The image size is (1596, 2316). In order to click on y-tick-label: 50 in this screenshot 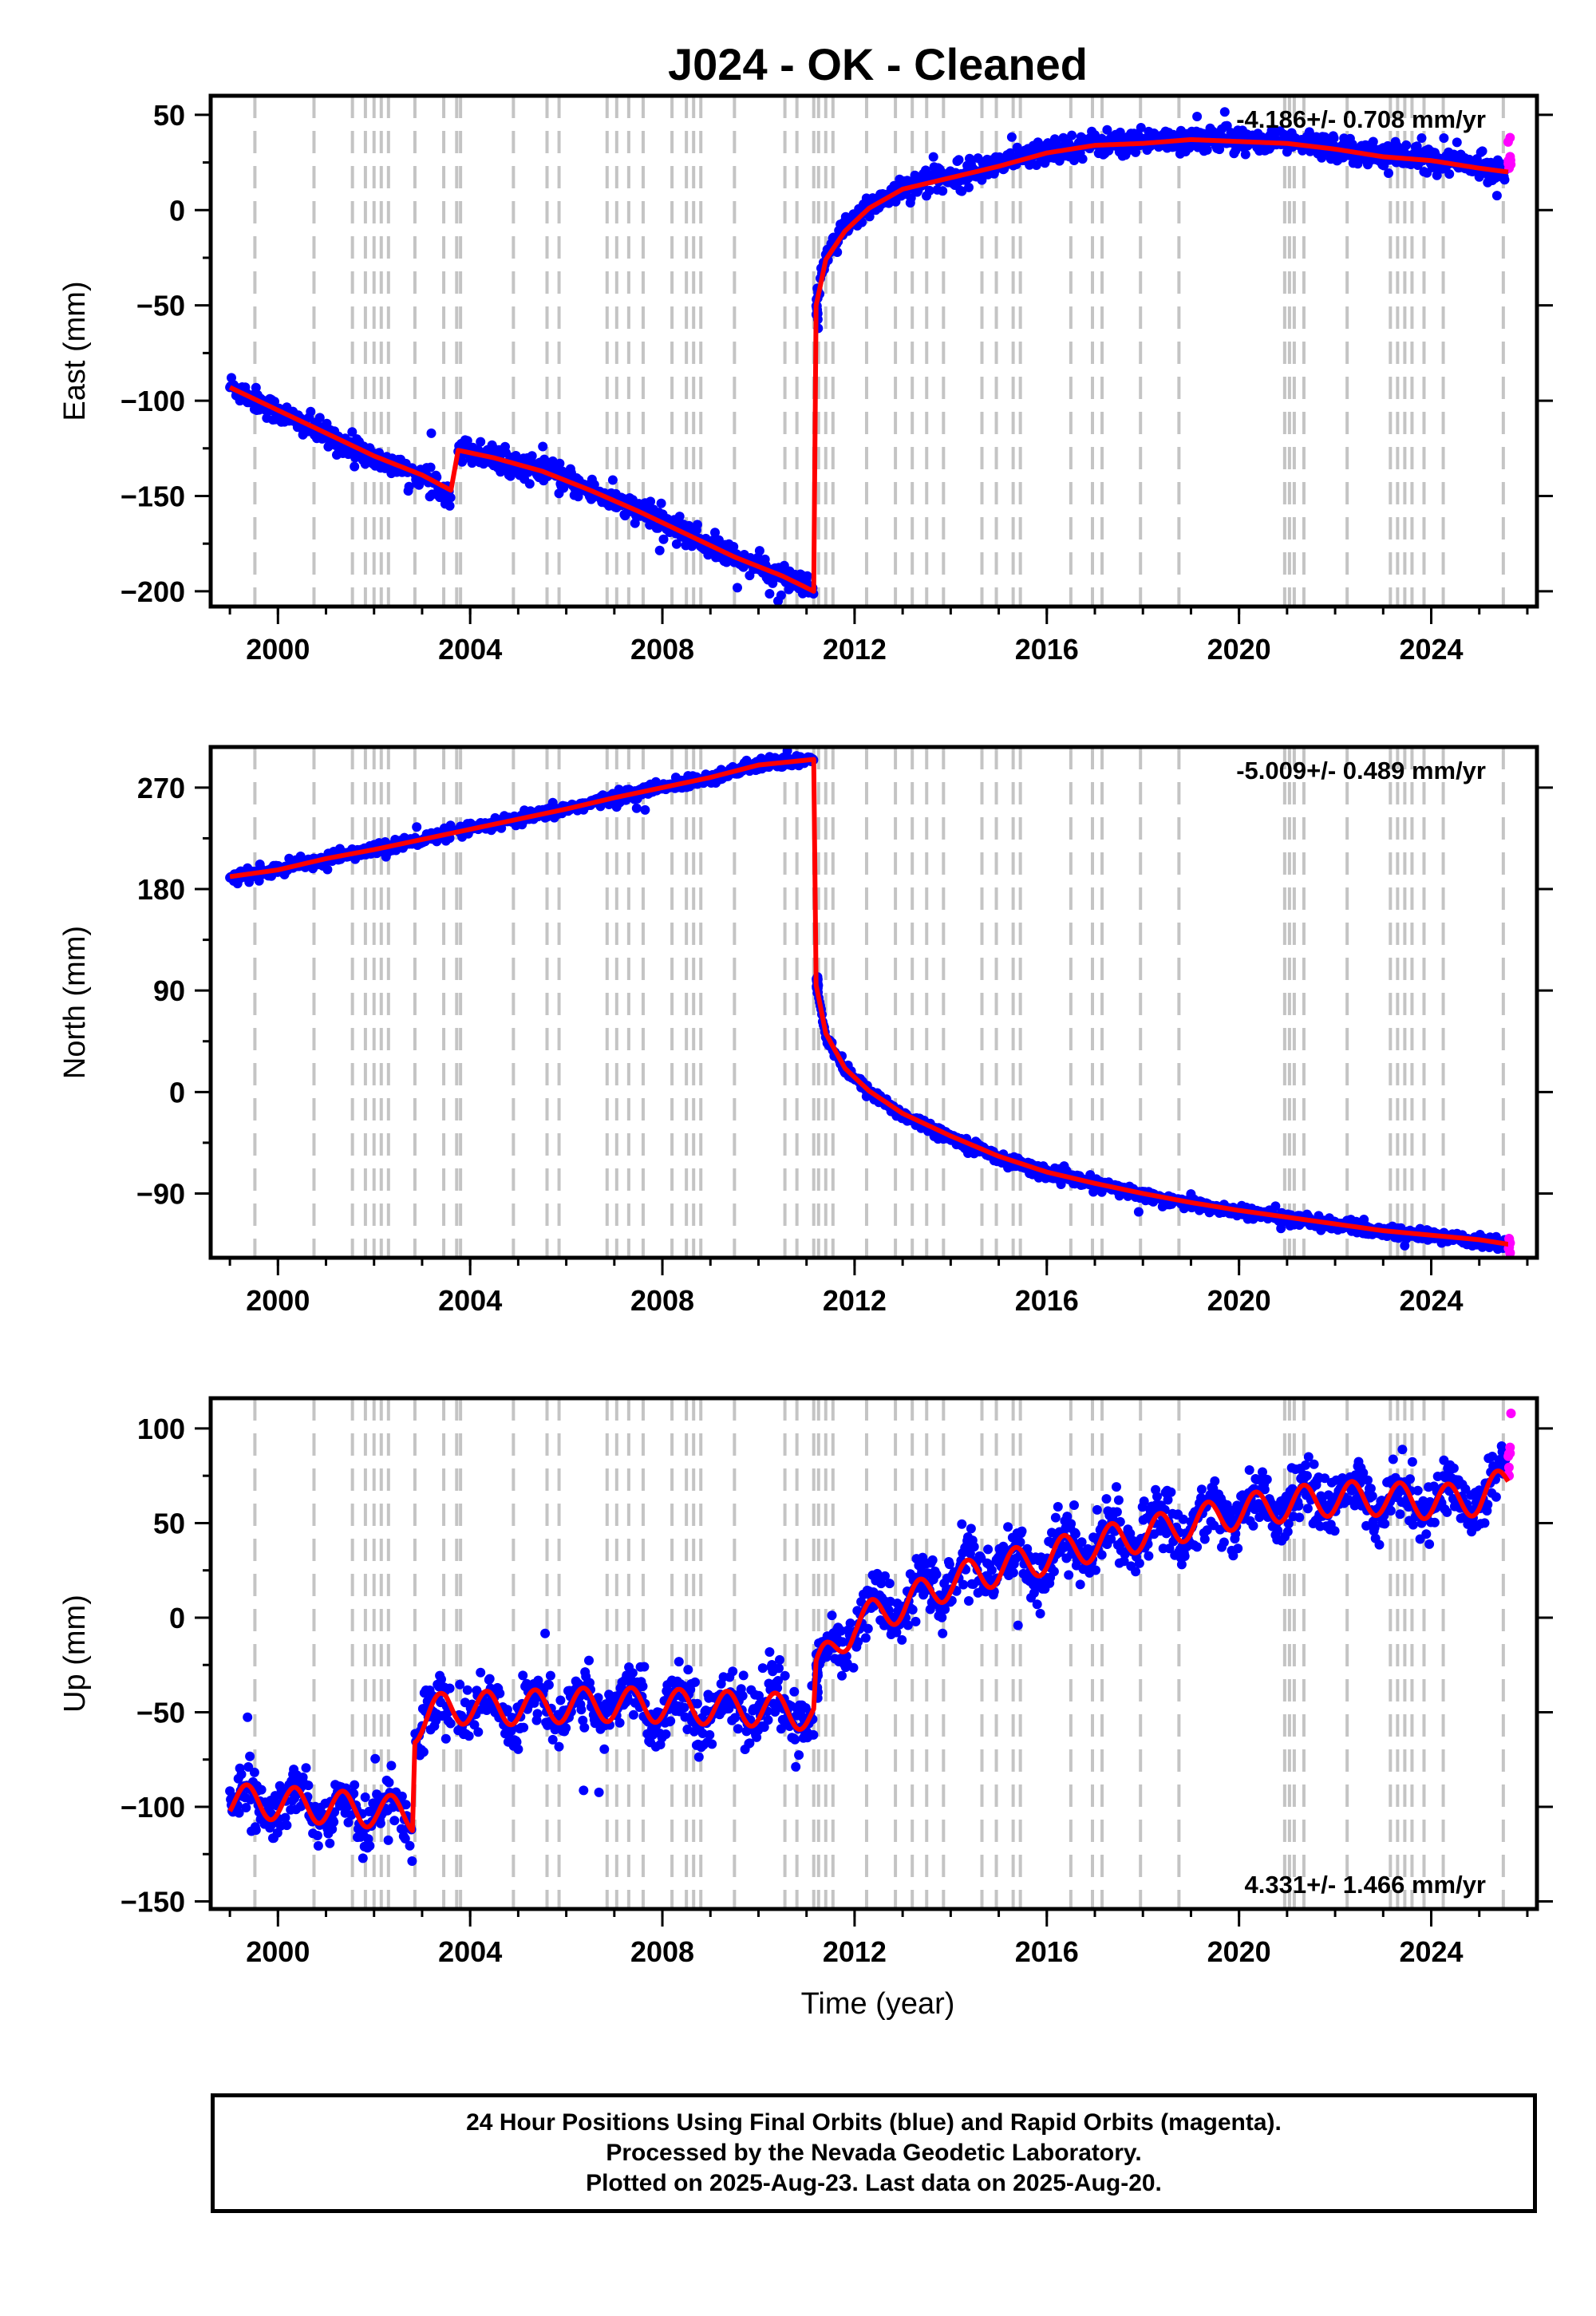, I will do `click(169, 115)`.